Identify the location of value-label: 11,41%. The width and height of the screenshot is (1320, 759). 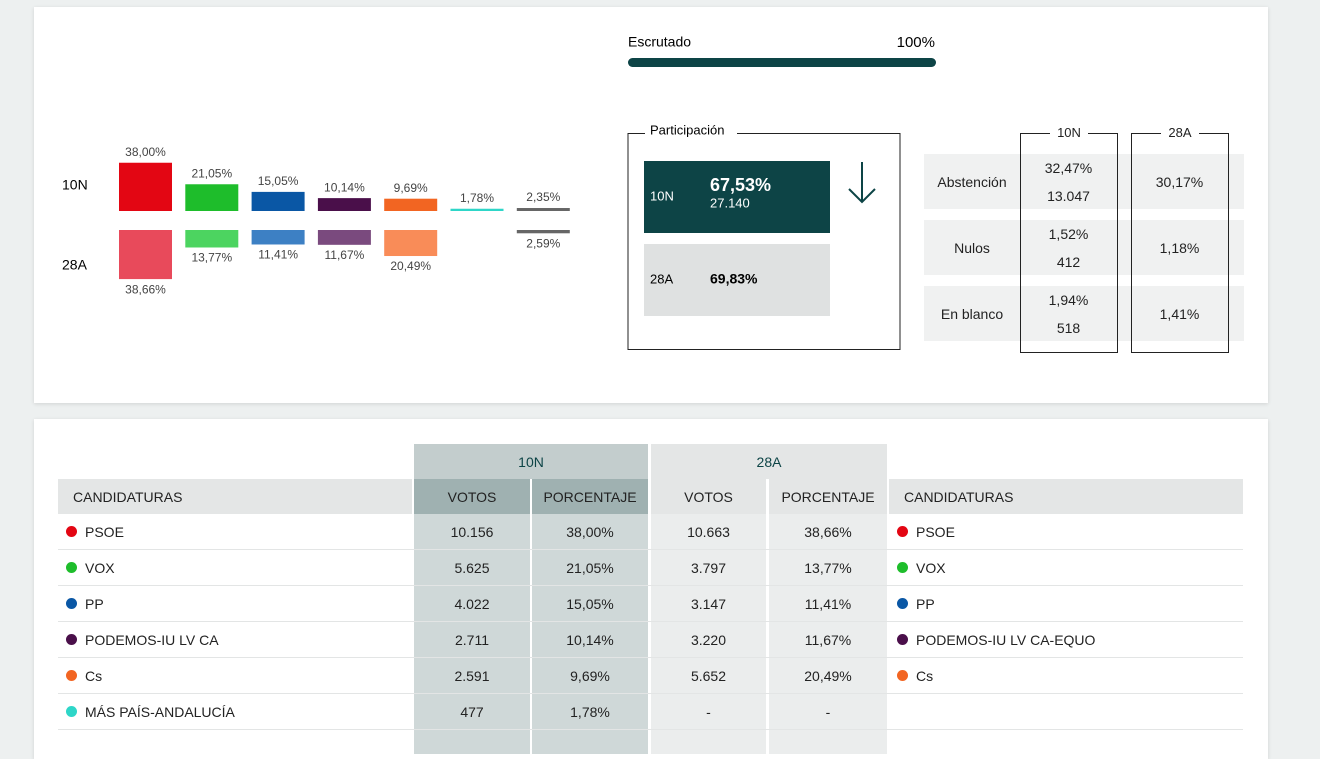
(278, 255).